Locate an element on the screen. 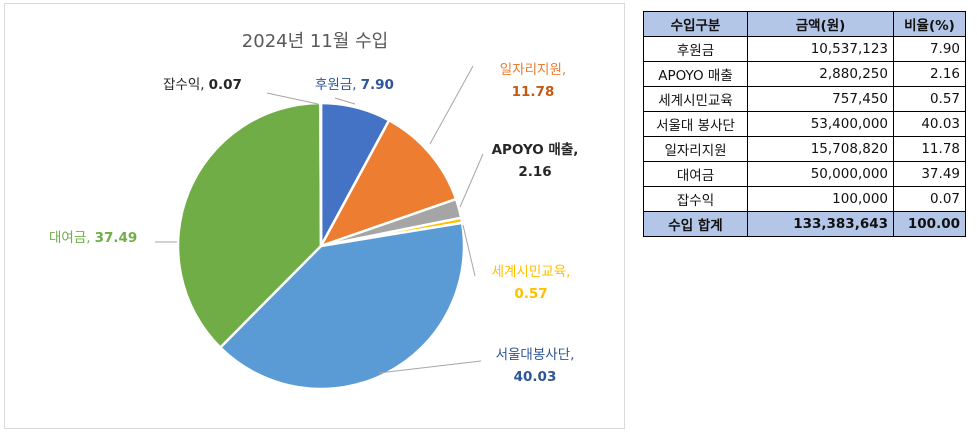 This screenshot has width=977, height=433. chart-title: 2024년 11월 수입 is located at coordinates (315, 41).